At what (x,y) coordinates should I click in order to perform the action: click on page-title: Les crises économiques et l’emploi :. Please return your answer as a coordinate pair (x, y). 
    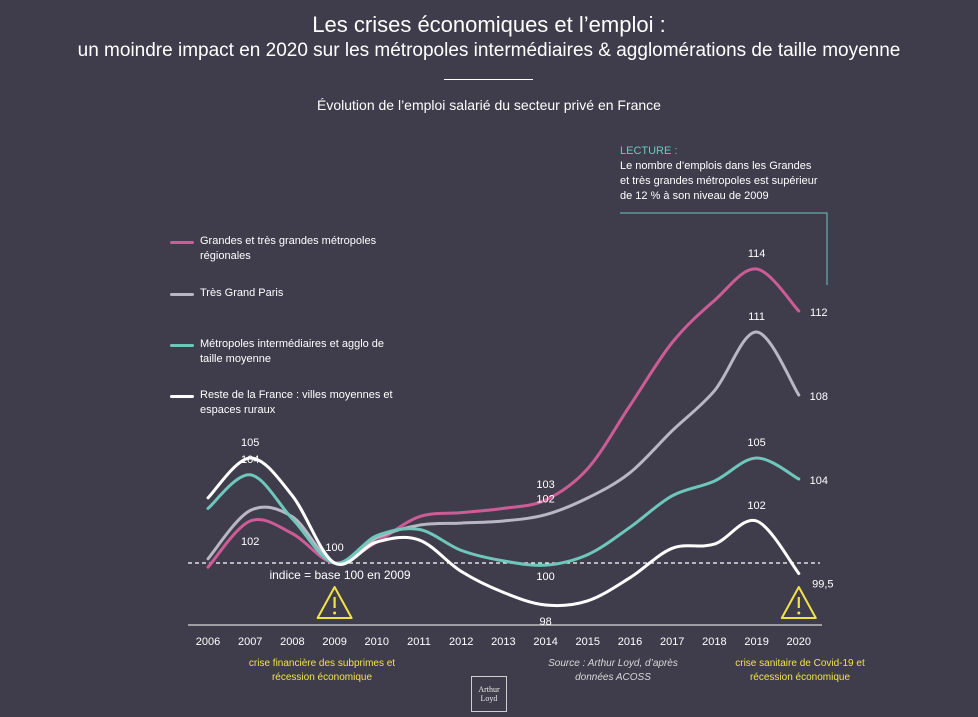
    Looking at the image, I should click on (489, 24).